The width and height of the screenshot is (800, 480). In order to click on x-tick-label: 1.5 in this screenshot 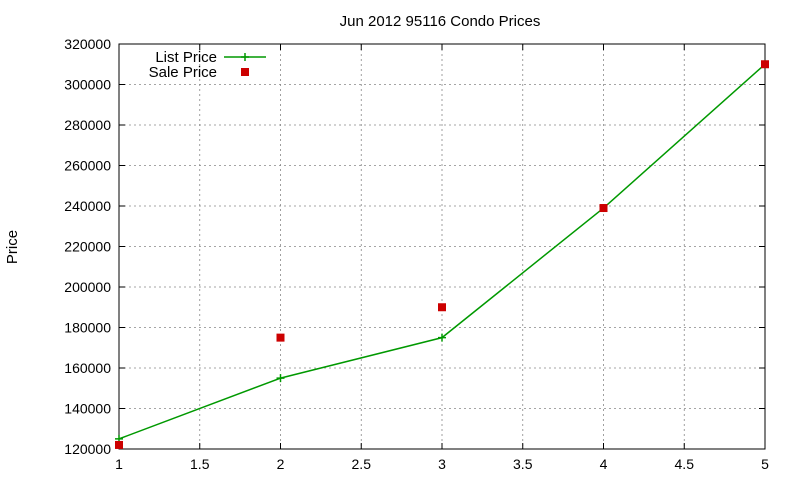, I will do `click(200, 464)`.